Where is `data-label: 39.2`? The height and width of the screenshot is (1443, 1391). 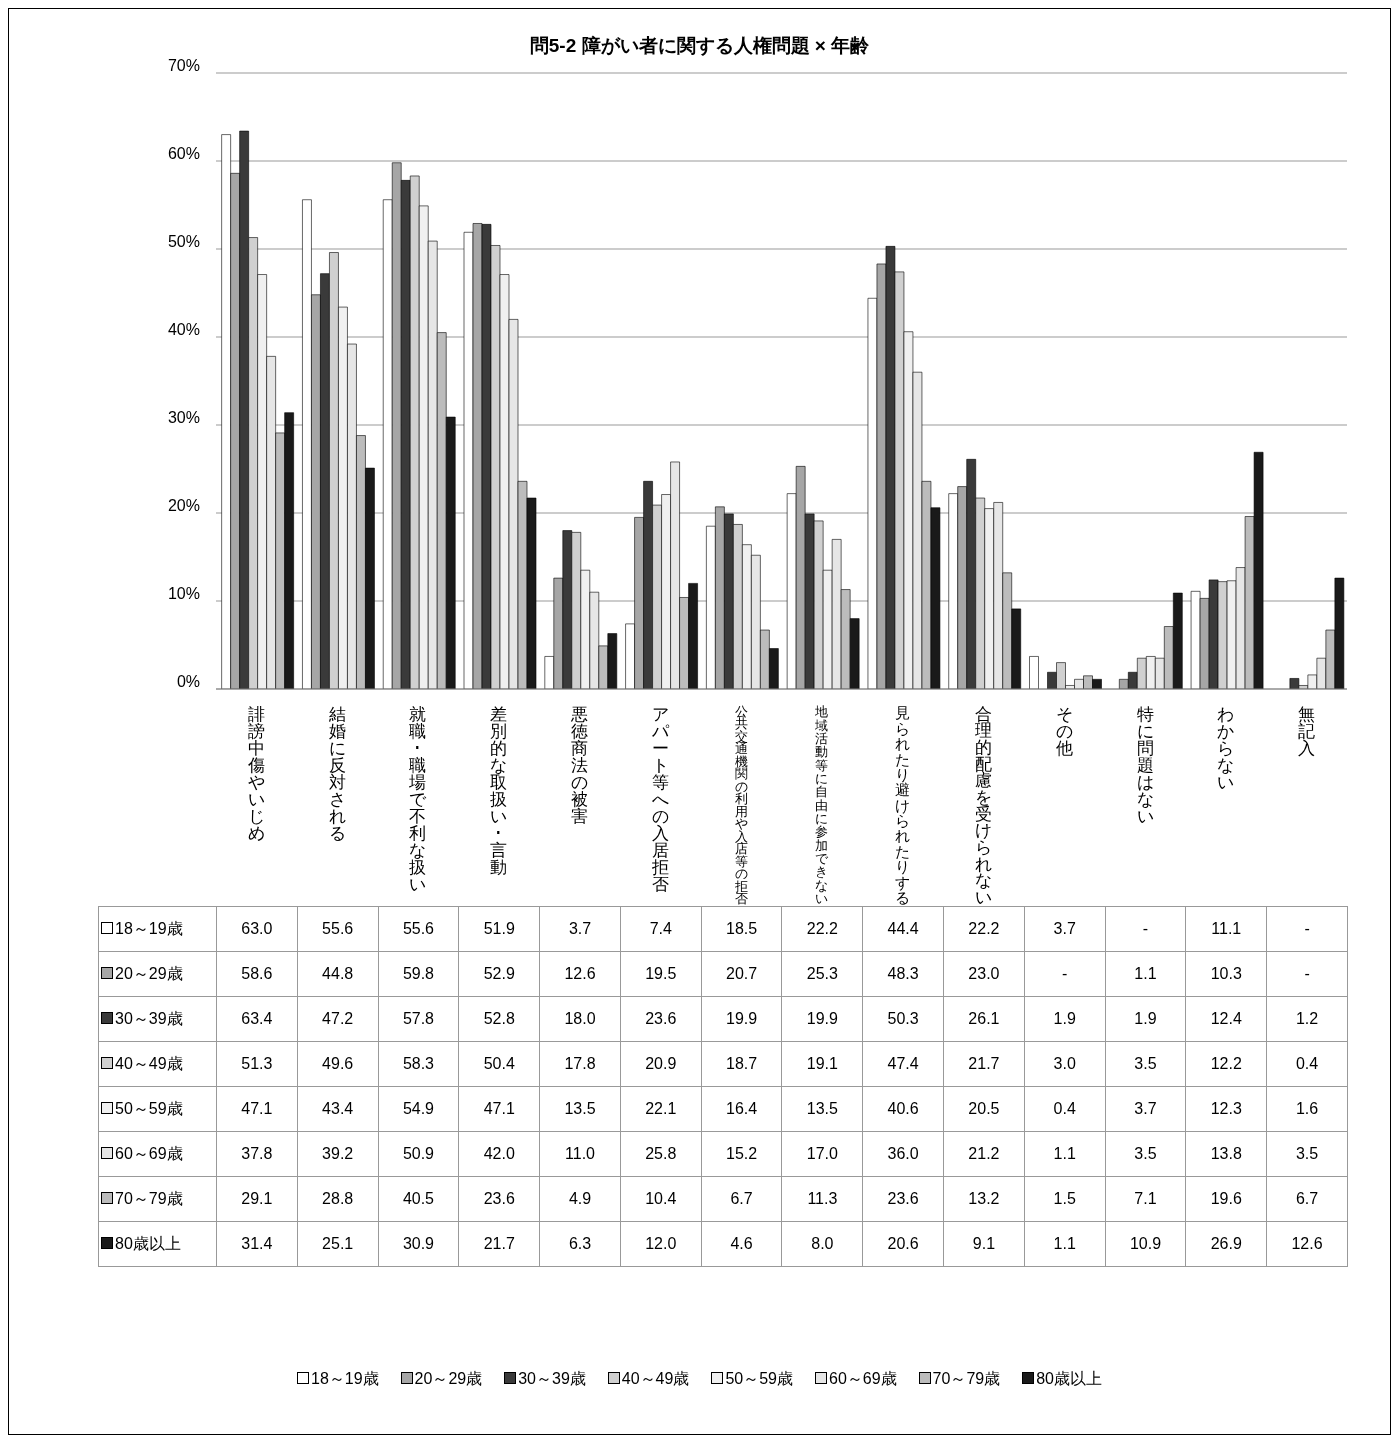
data-label: 39.2 is located at coordinates (338, 1154).